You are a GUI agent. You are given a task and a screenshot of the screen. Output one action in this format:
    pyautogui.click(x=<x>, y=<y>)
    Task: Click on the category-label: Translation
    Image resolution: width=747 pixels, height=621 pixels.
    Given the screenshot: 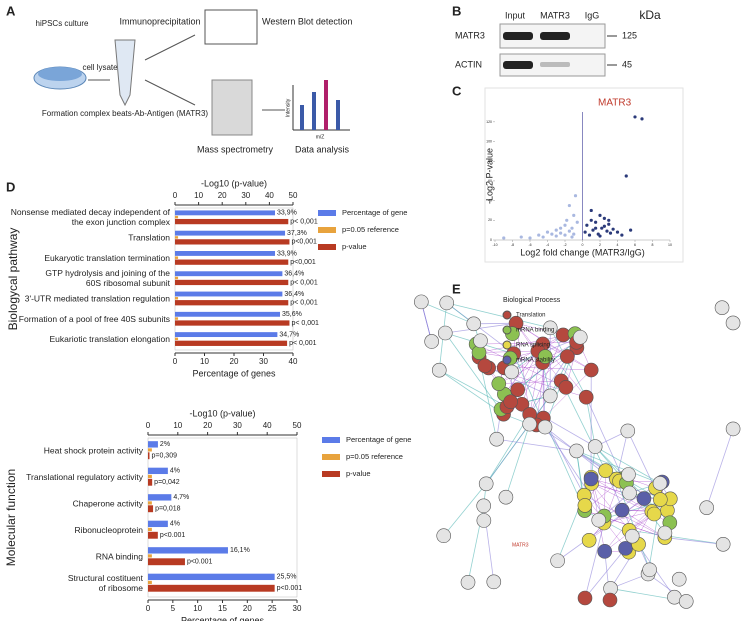 What is the action you would take?
    pyautogui.click(x=149, y=238)
    